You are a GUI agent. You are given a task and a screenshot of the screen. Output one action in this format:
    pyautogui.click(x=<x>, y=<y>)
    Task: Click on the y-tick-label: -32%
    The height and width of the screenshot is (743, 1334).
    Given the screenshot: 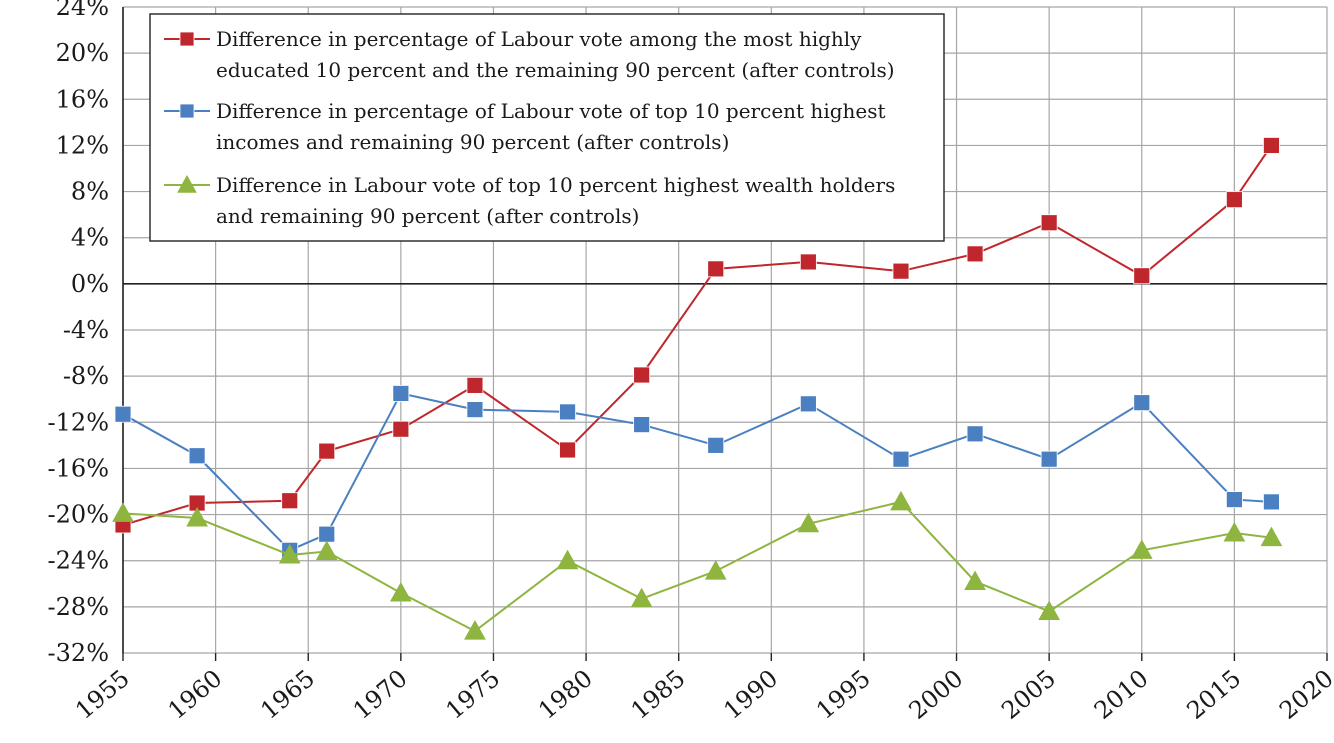 What is the action you would take?
    pyautogui.click(x=78, y=653)
    